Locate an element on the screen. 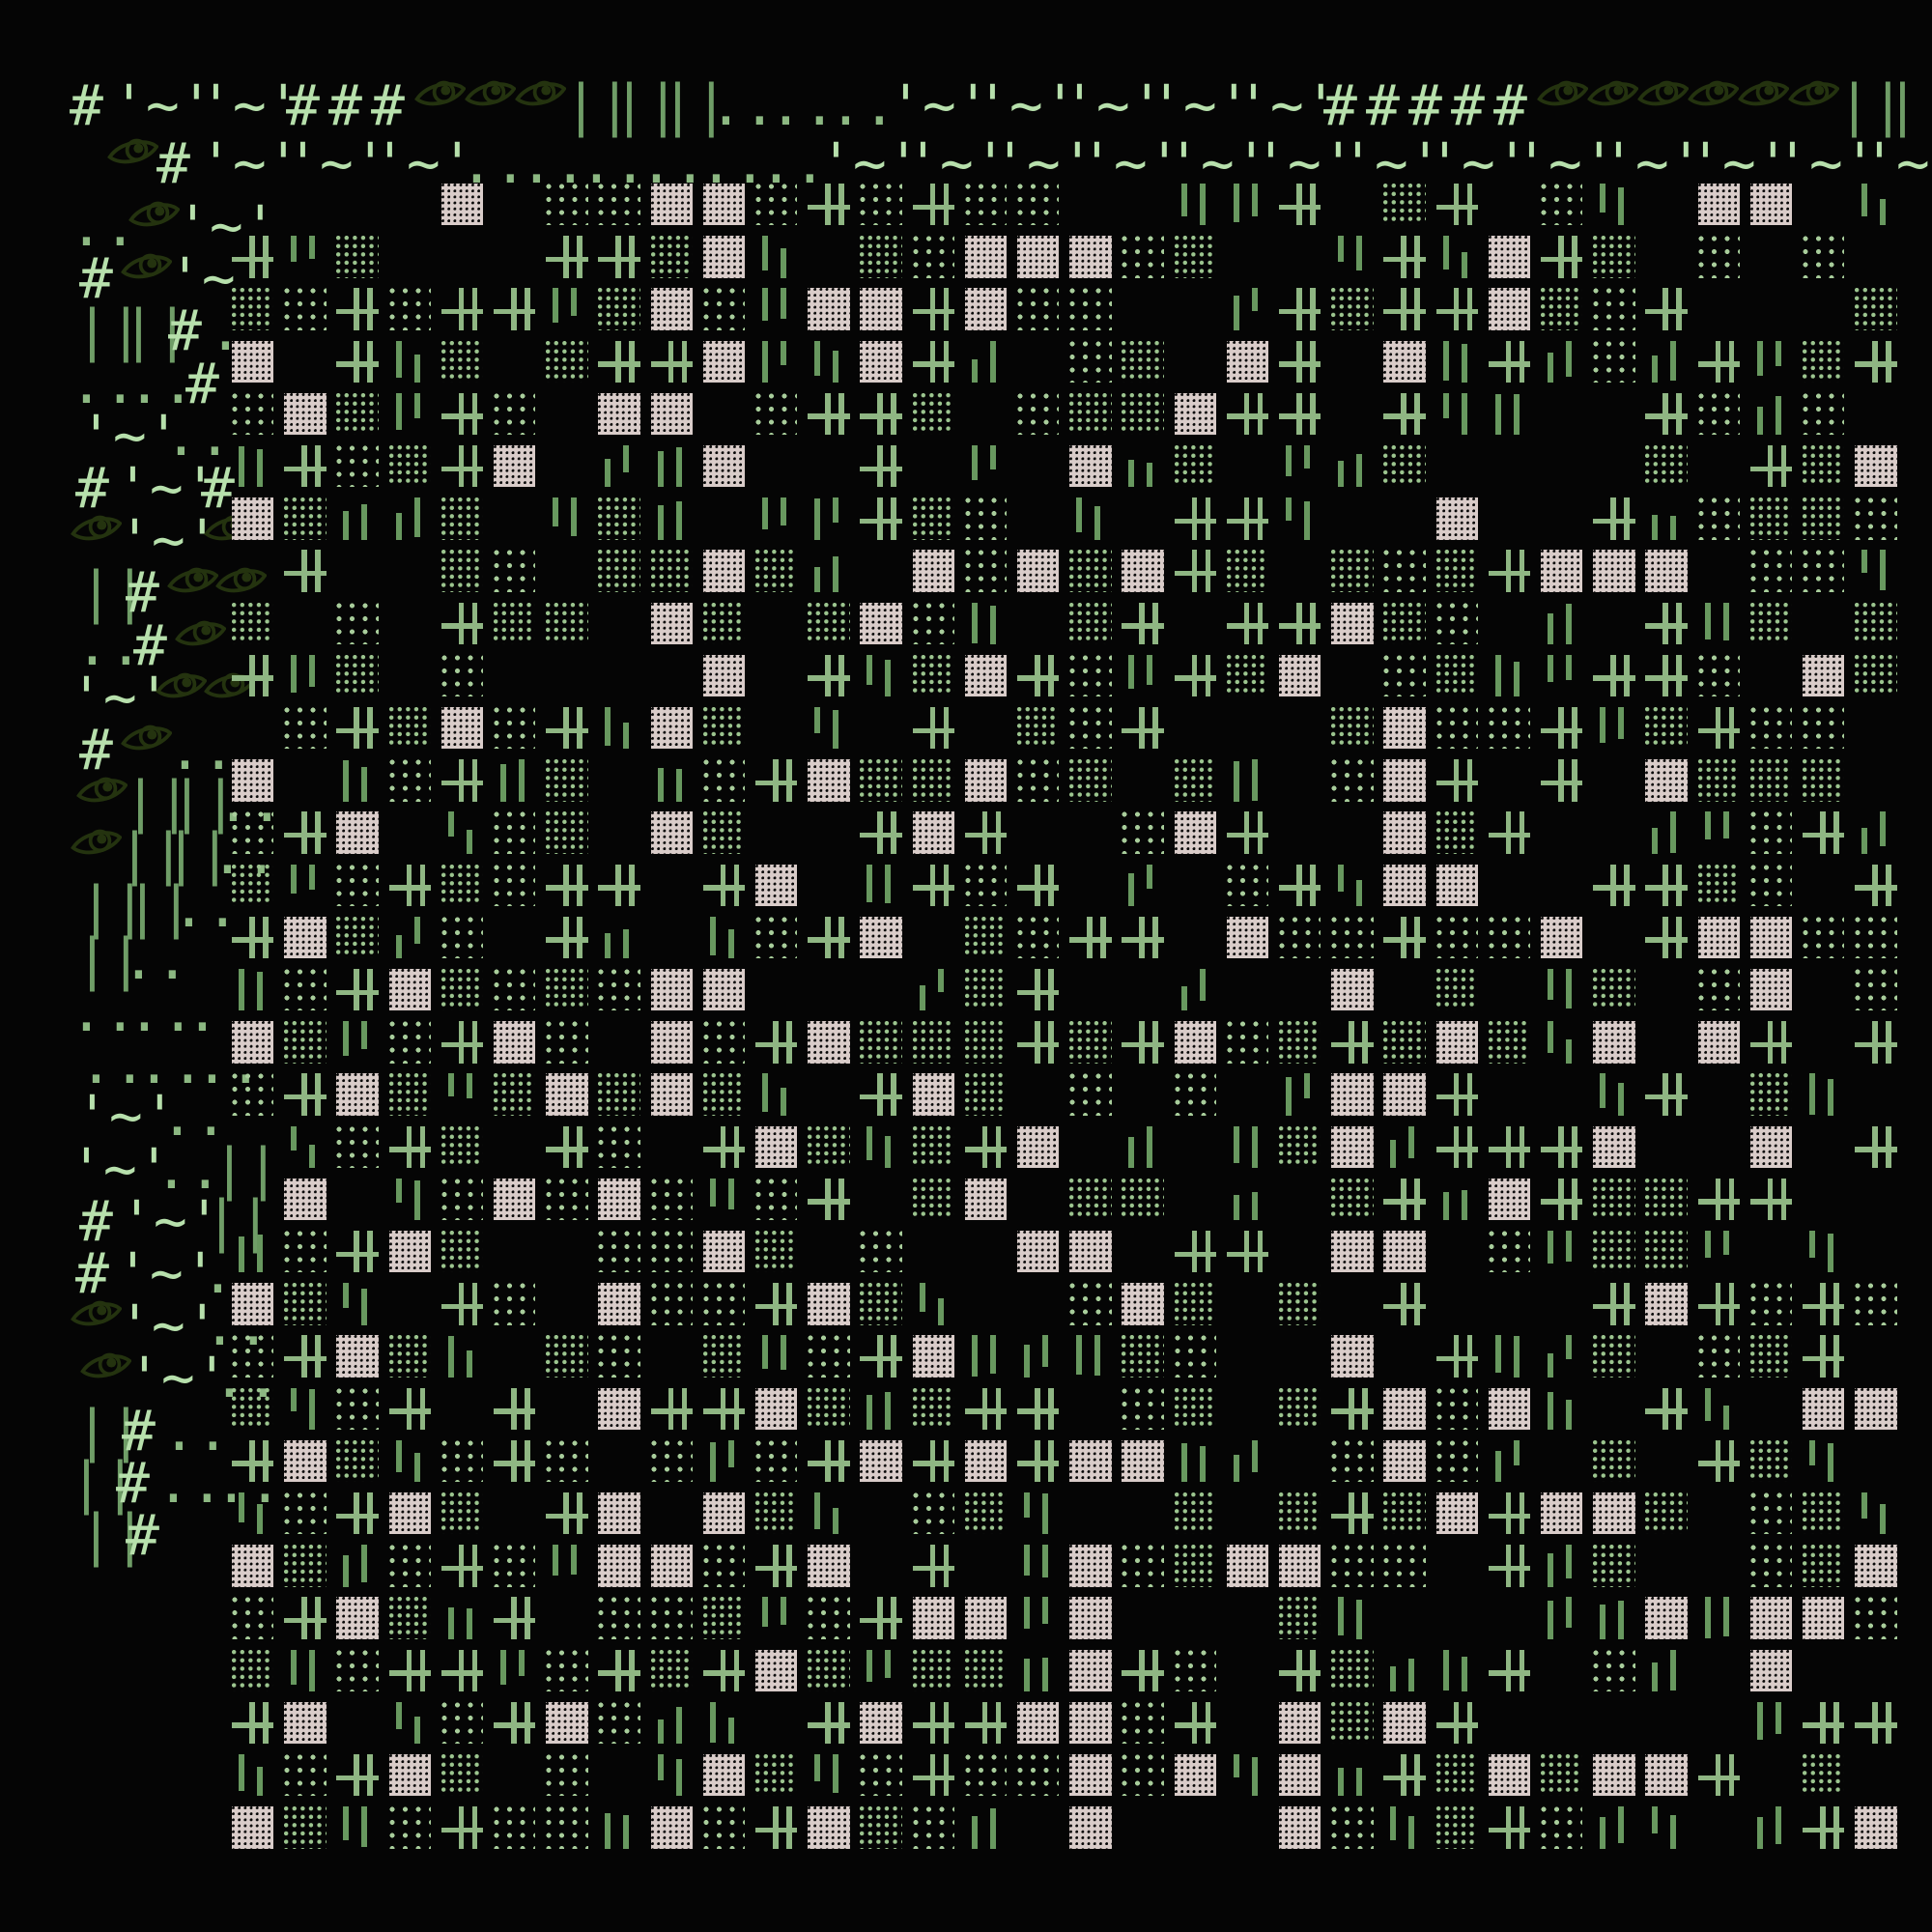  hash-glyph: # is located at coordinates (150, 644).